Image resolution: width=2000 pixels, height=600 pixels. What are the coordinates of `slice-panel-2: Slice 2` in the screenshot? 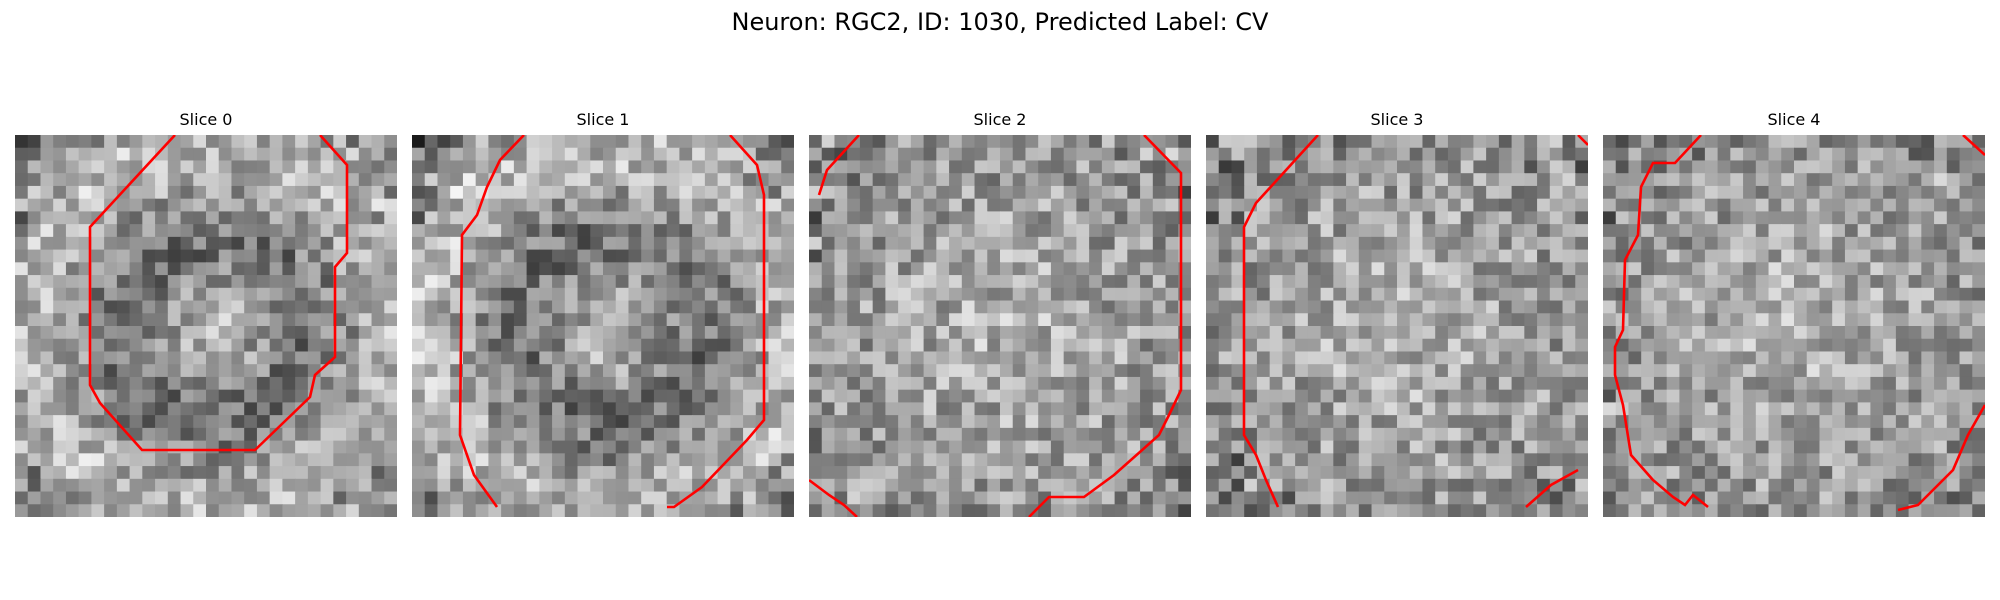 It's located at (1000, 316).